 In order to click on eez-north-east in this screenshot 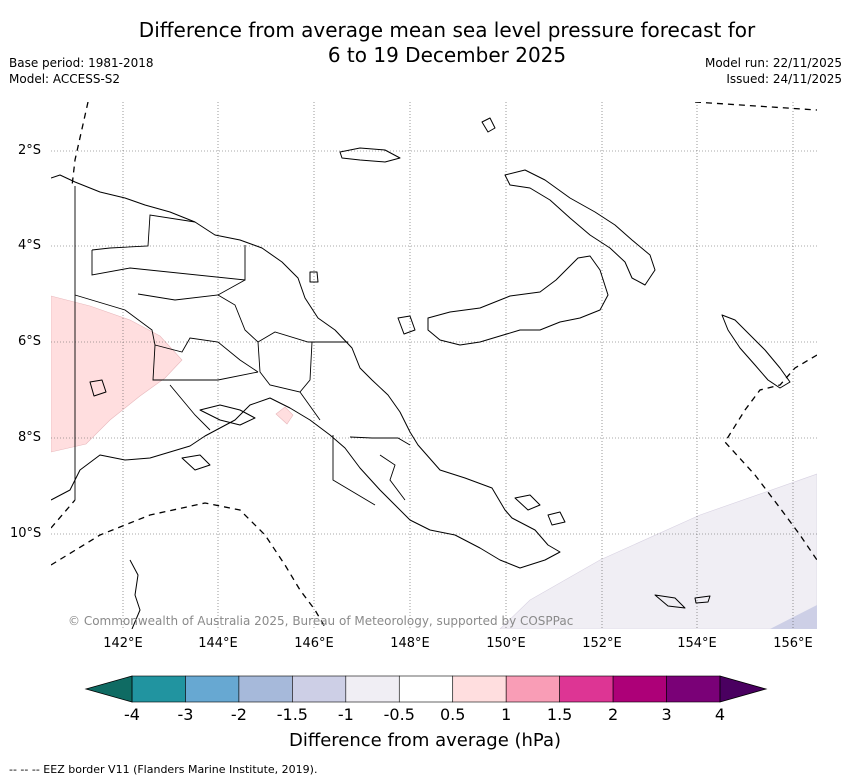, I will do `click(755, 106)`.